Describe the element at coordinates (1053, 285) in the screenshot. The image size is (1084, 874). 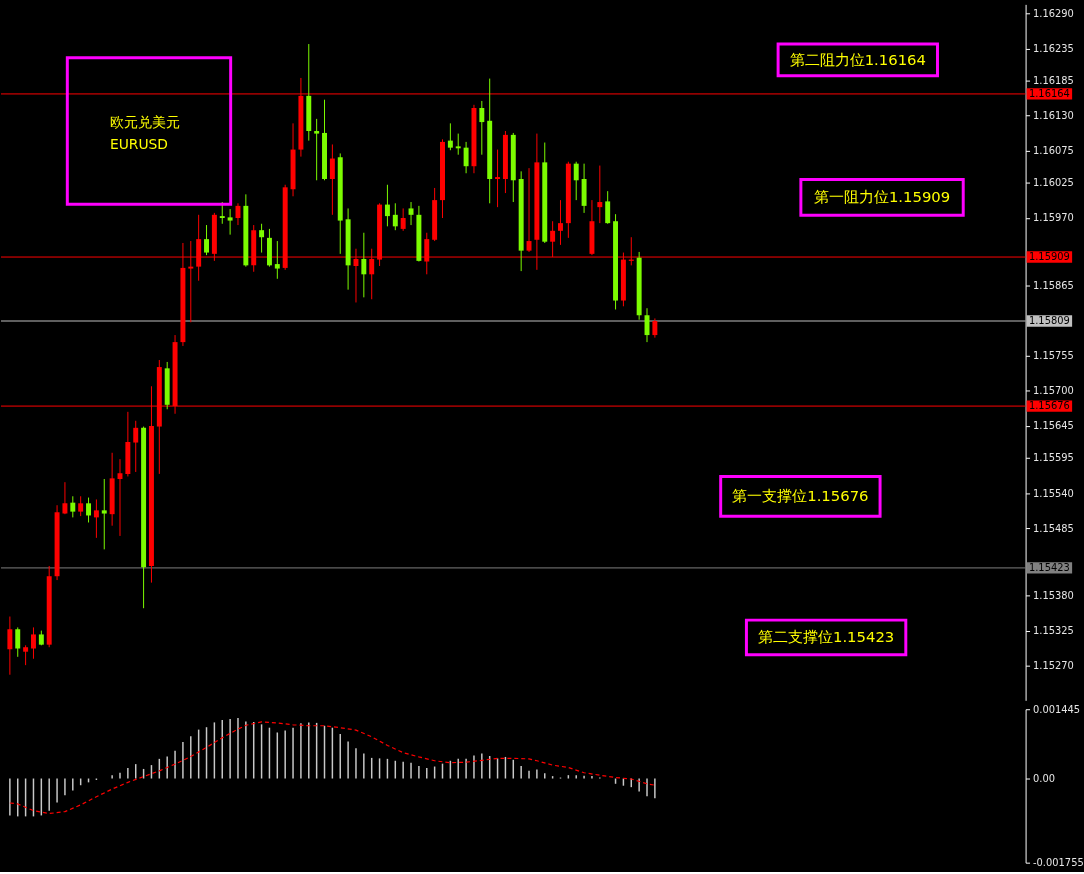
I see `y-tick-label: 1.15865` at that location.